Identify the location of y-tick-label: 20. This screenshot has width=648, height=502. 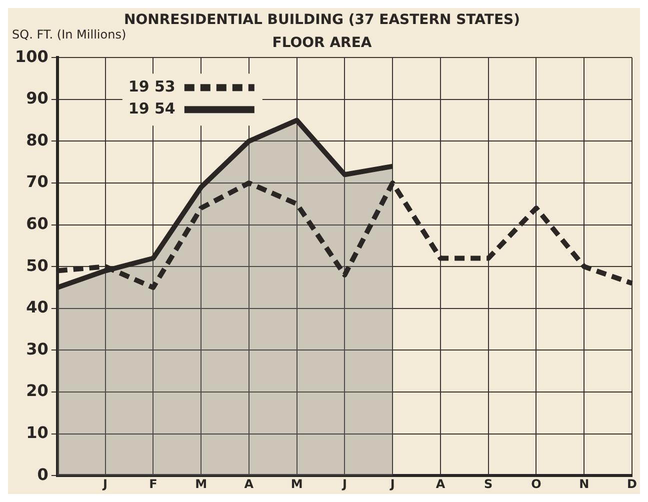
(37, 390).